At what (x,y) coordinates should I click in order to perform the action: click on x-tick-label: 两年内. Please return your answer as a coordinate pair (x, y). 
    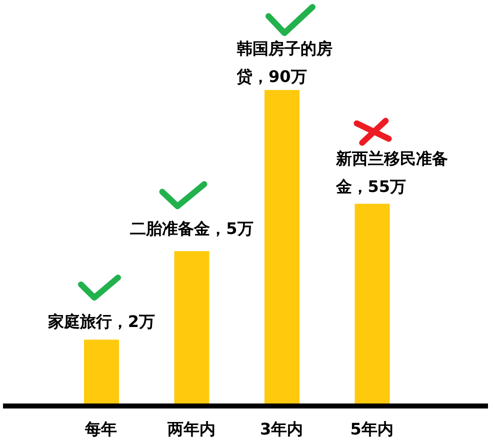
    Looking at the image, I should click on (191, 428).